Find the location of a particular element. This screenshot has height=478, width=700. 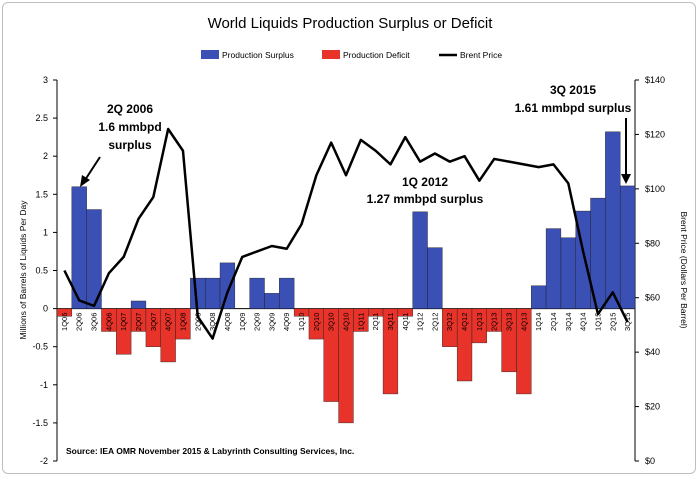

surplus-bar-2q12 is located at coordinates (435, 278).